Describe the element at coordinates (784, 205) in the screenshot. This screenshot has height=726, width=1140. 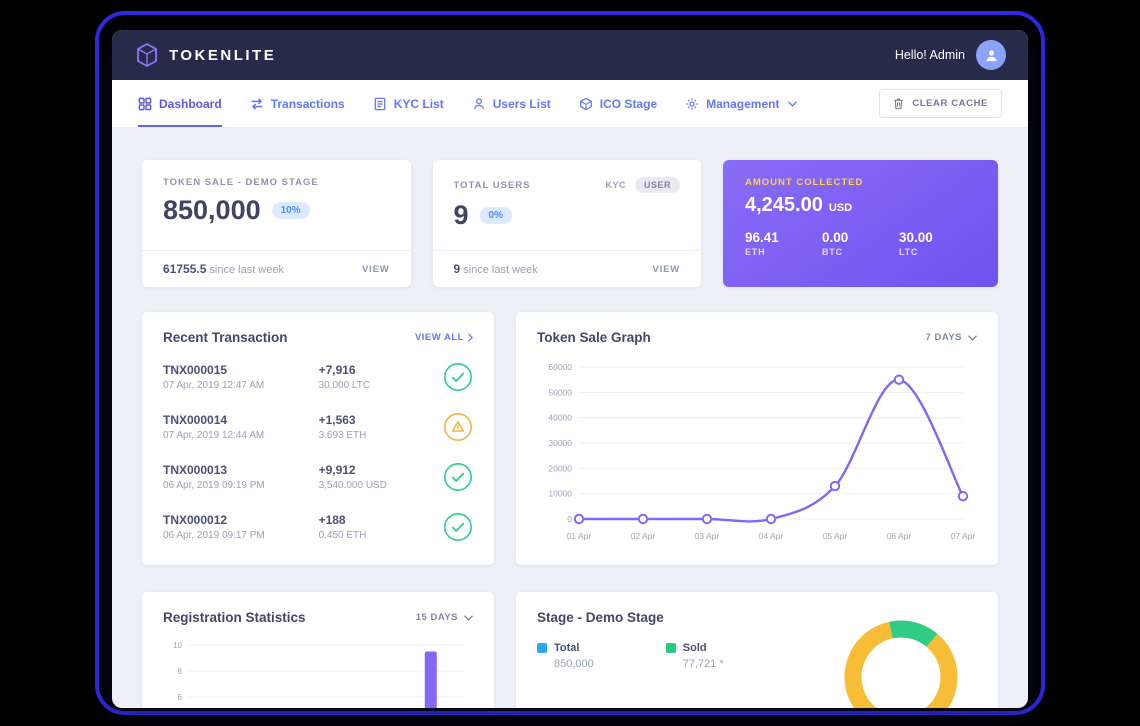
I see `amount-collected-value: 4,245.00` at that location.